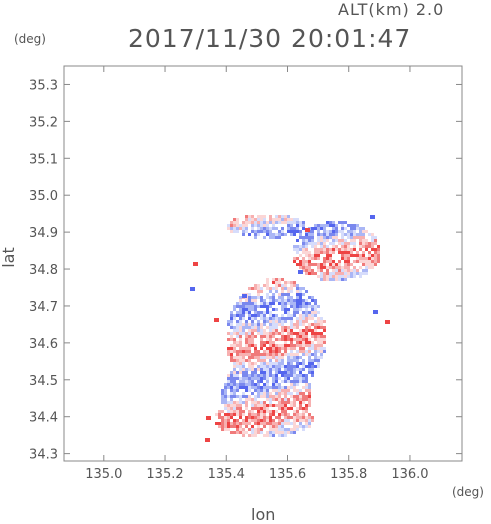  Describe the element at coordinates (43, 455) in the screenshot. I see `y-tick-label: 34.3` at that location.